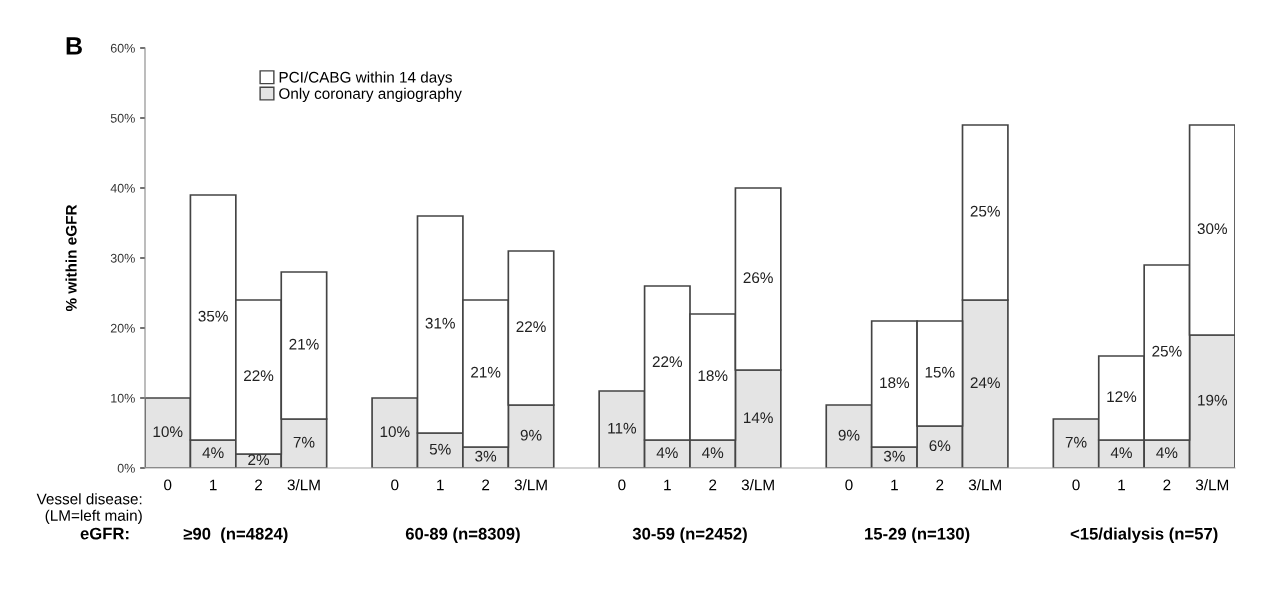 The image size is (1272, 594). What do you see at coordinates (259, 460) in the screenshot?
I see `data-label: 2%` at bounding box center [259, 460].